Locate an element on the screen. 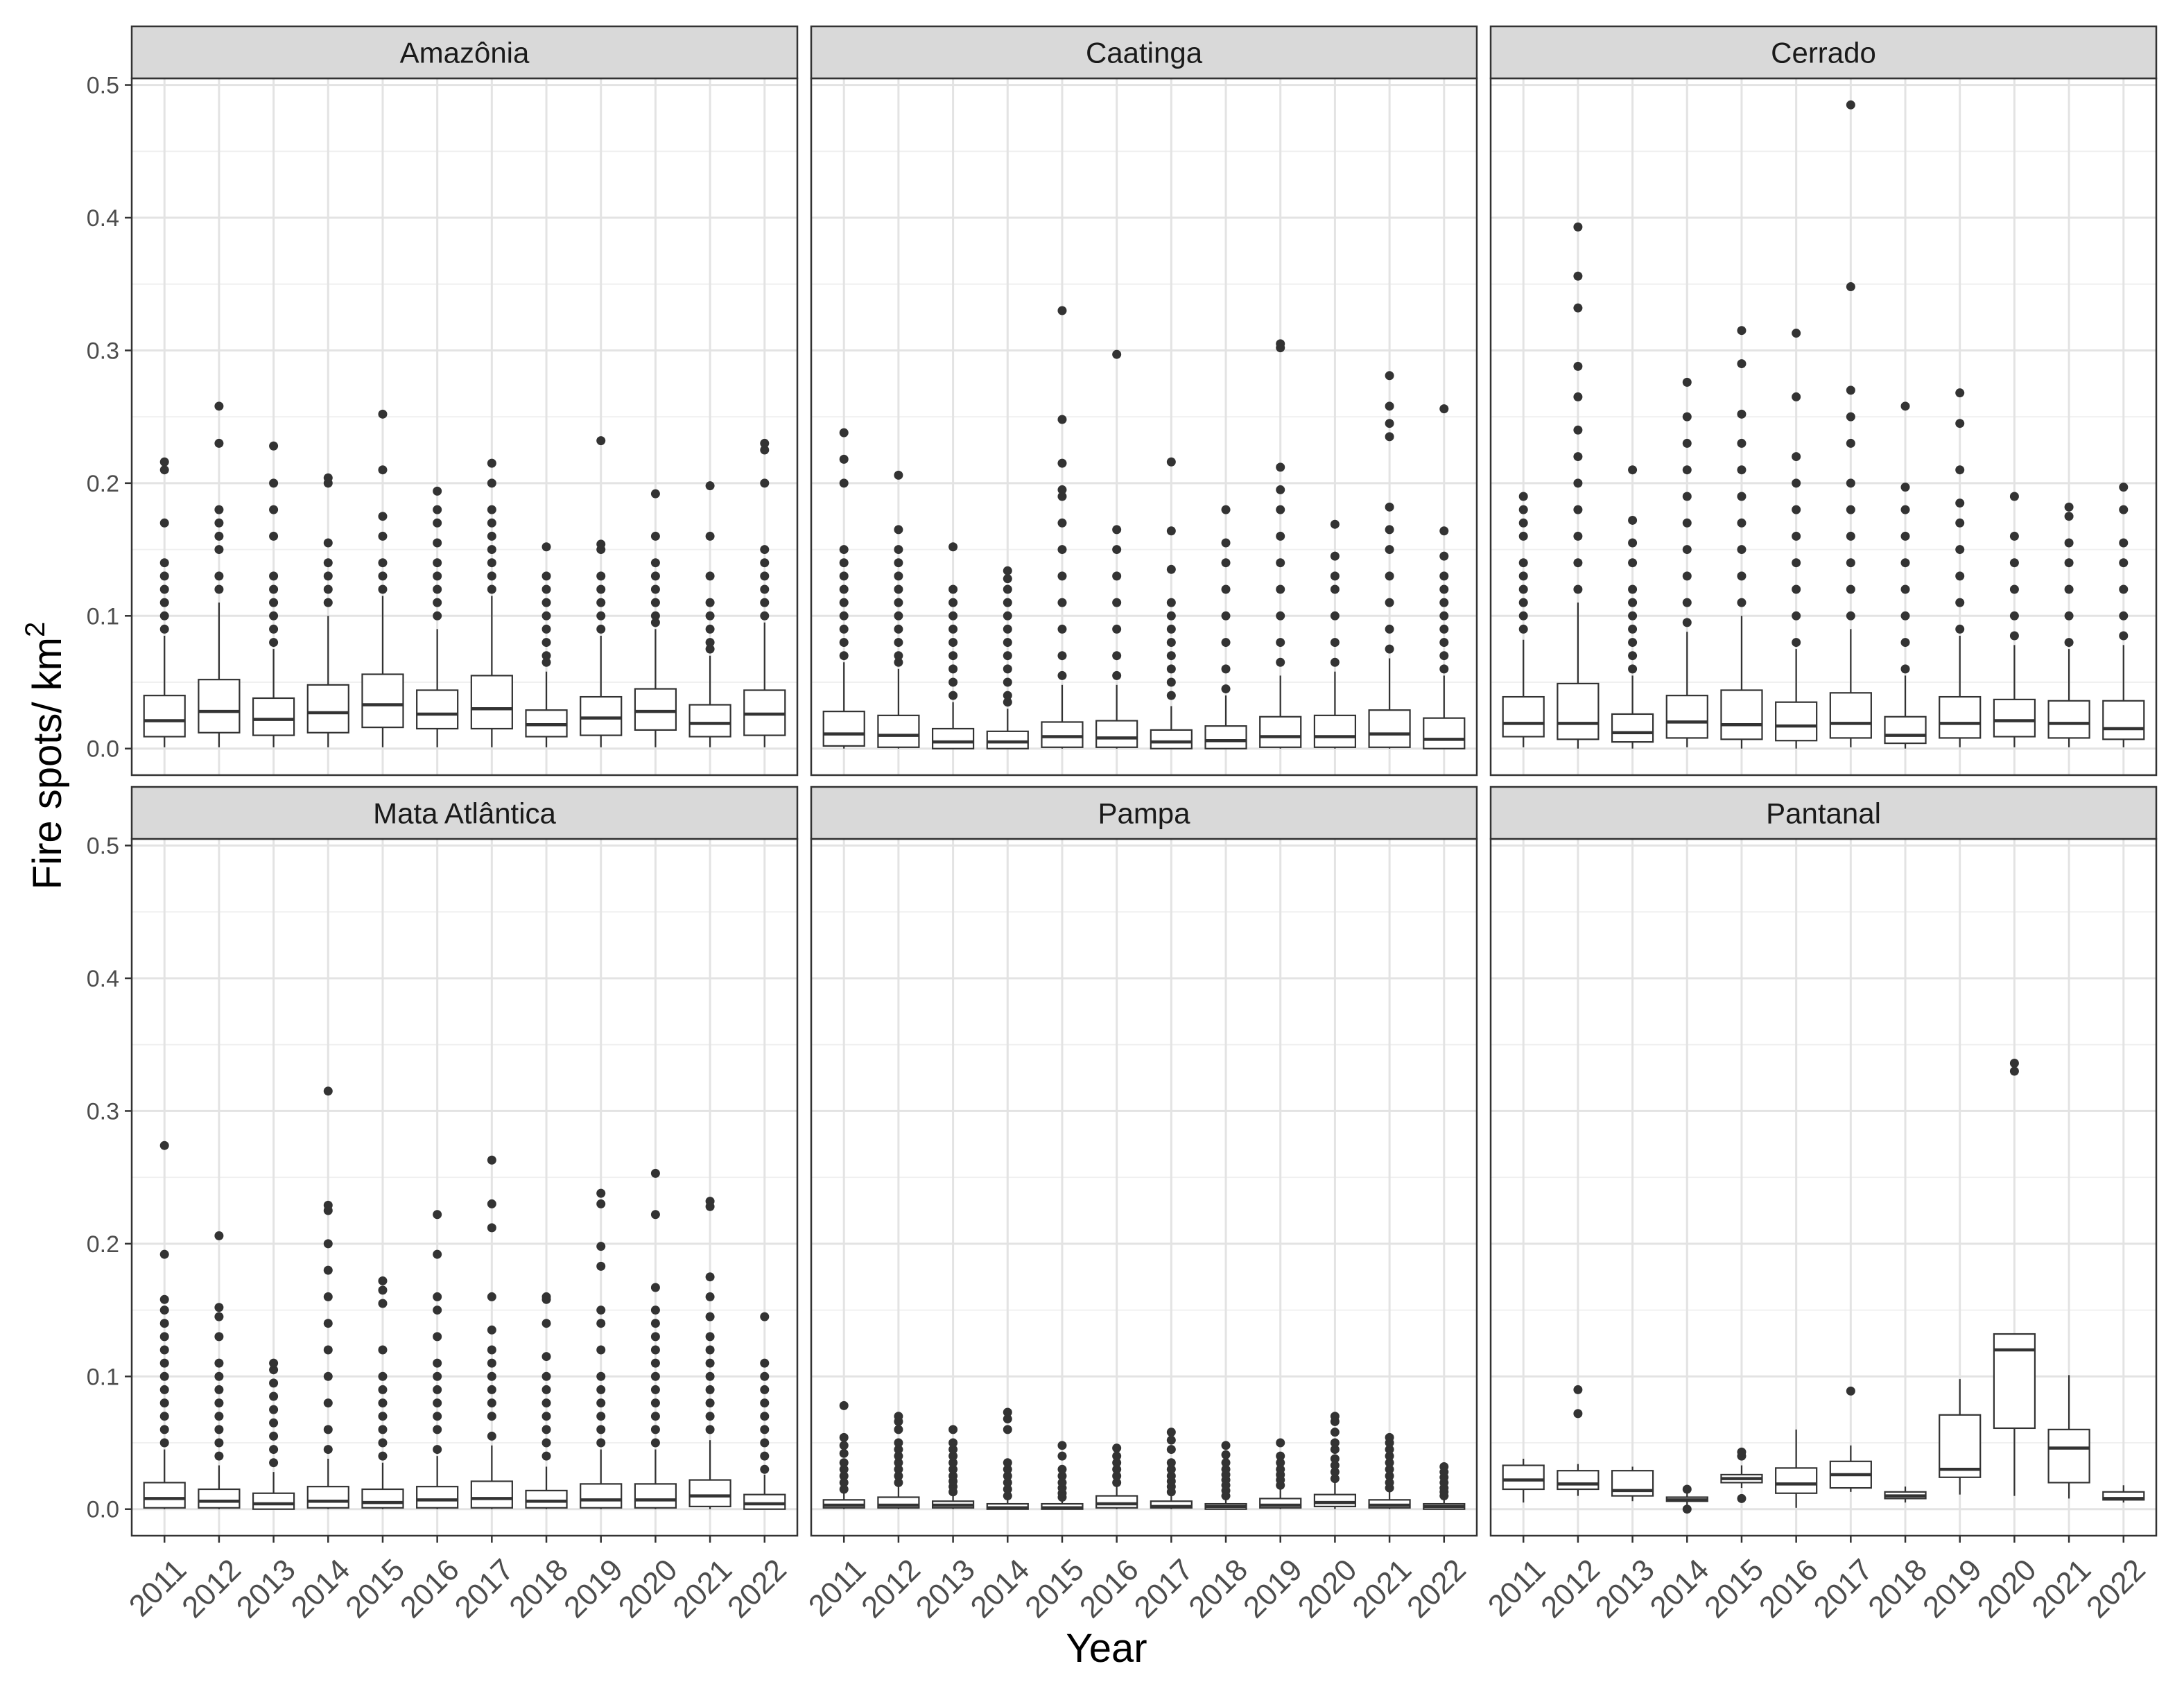  boxplot-2020 is located at coordinates (1335, 1460).